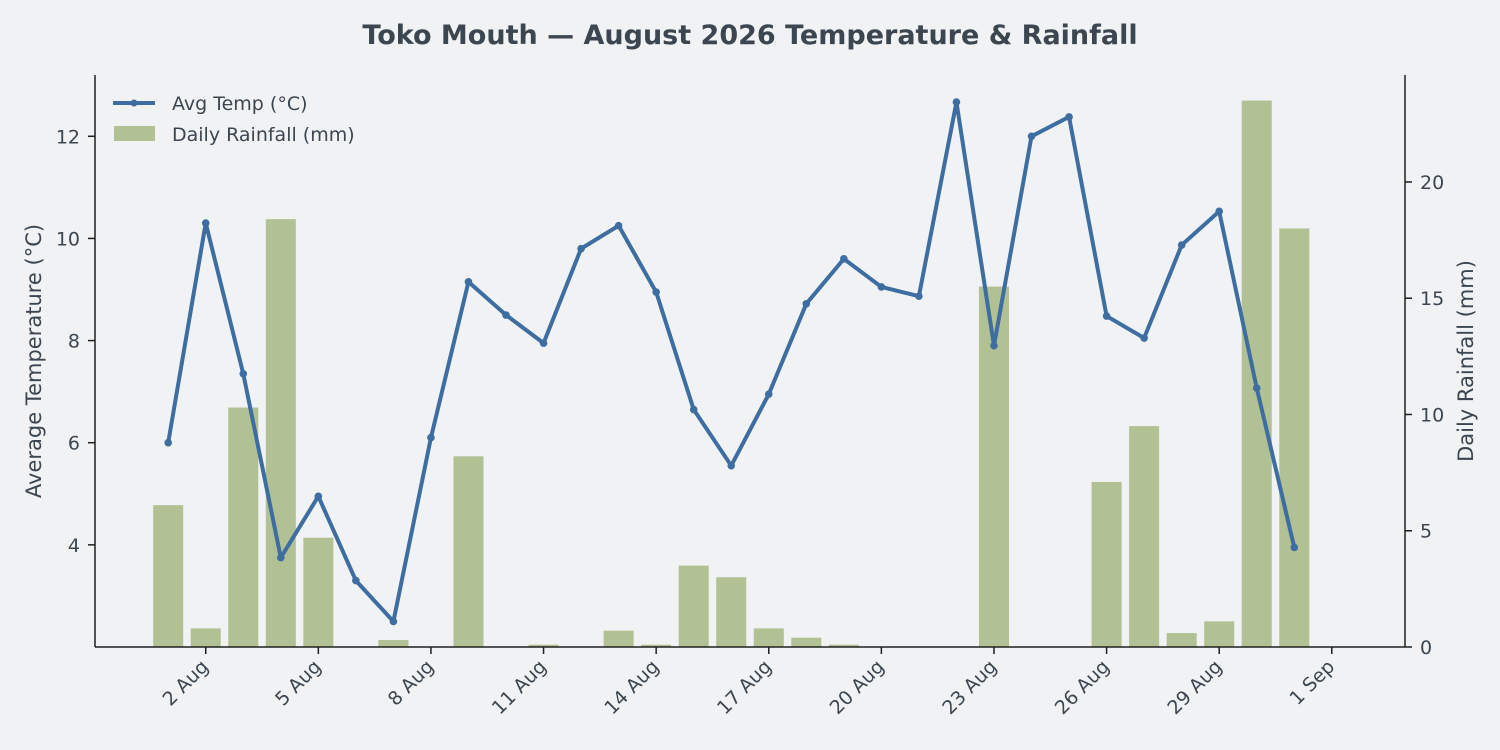 The width and height of the screenshot is (1500, 750). I want to click on right-axis-tick-label: 5, so click(1426, 532).